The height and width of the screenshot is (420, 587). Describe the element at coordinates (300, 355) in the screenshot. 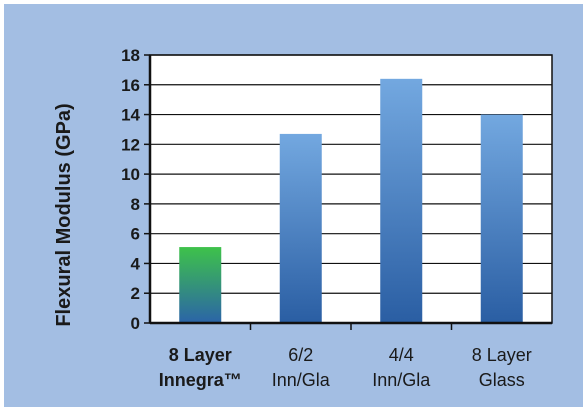

I see `x-tick-label-line1: 6/2` at that location.